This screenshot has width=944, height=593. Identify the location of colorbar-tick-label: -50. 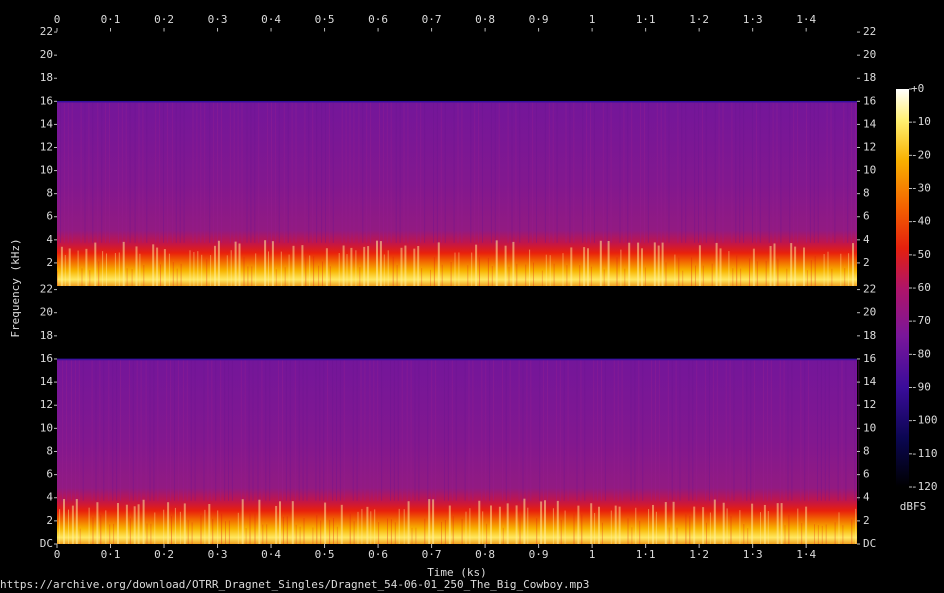
(921, 254).